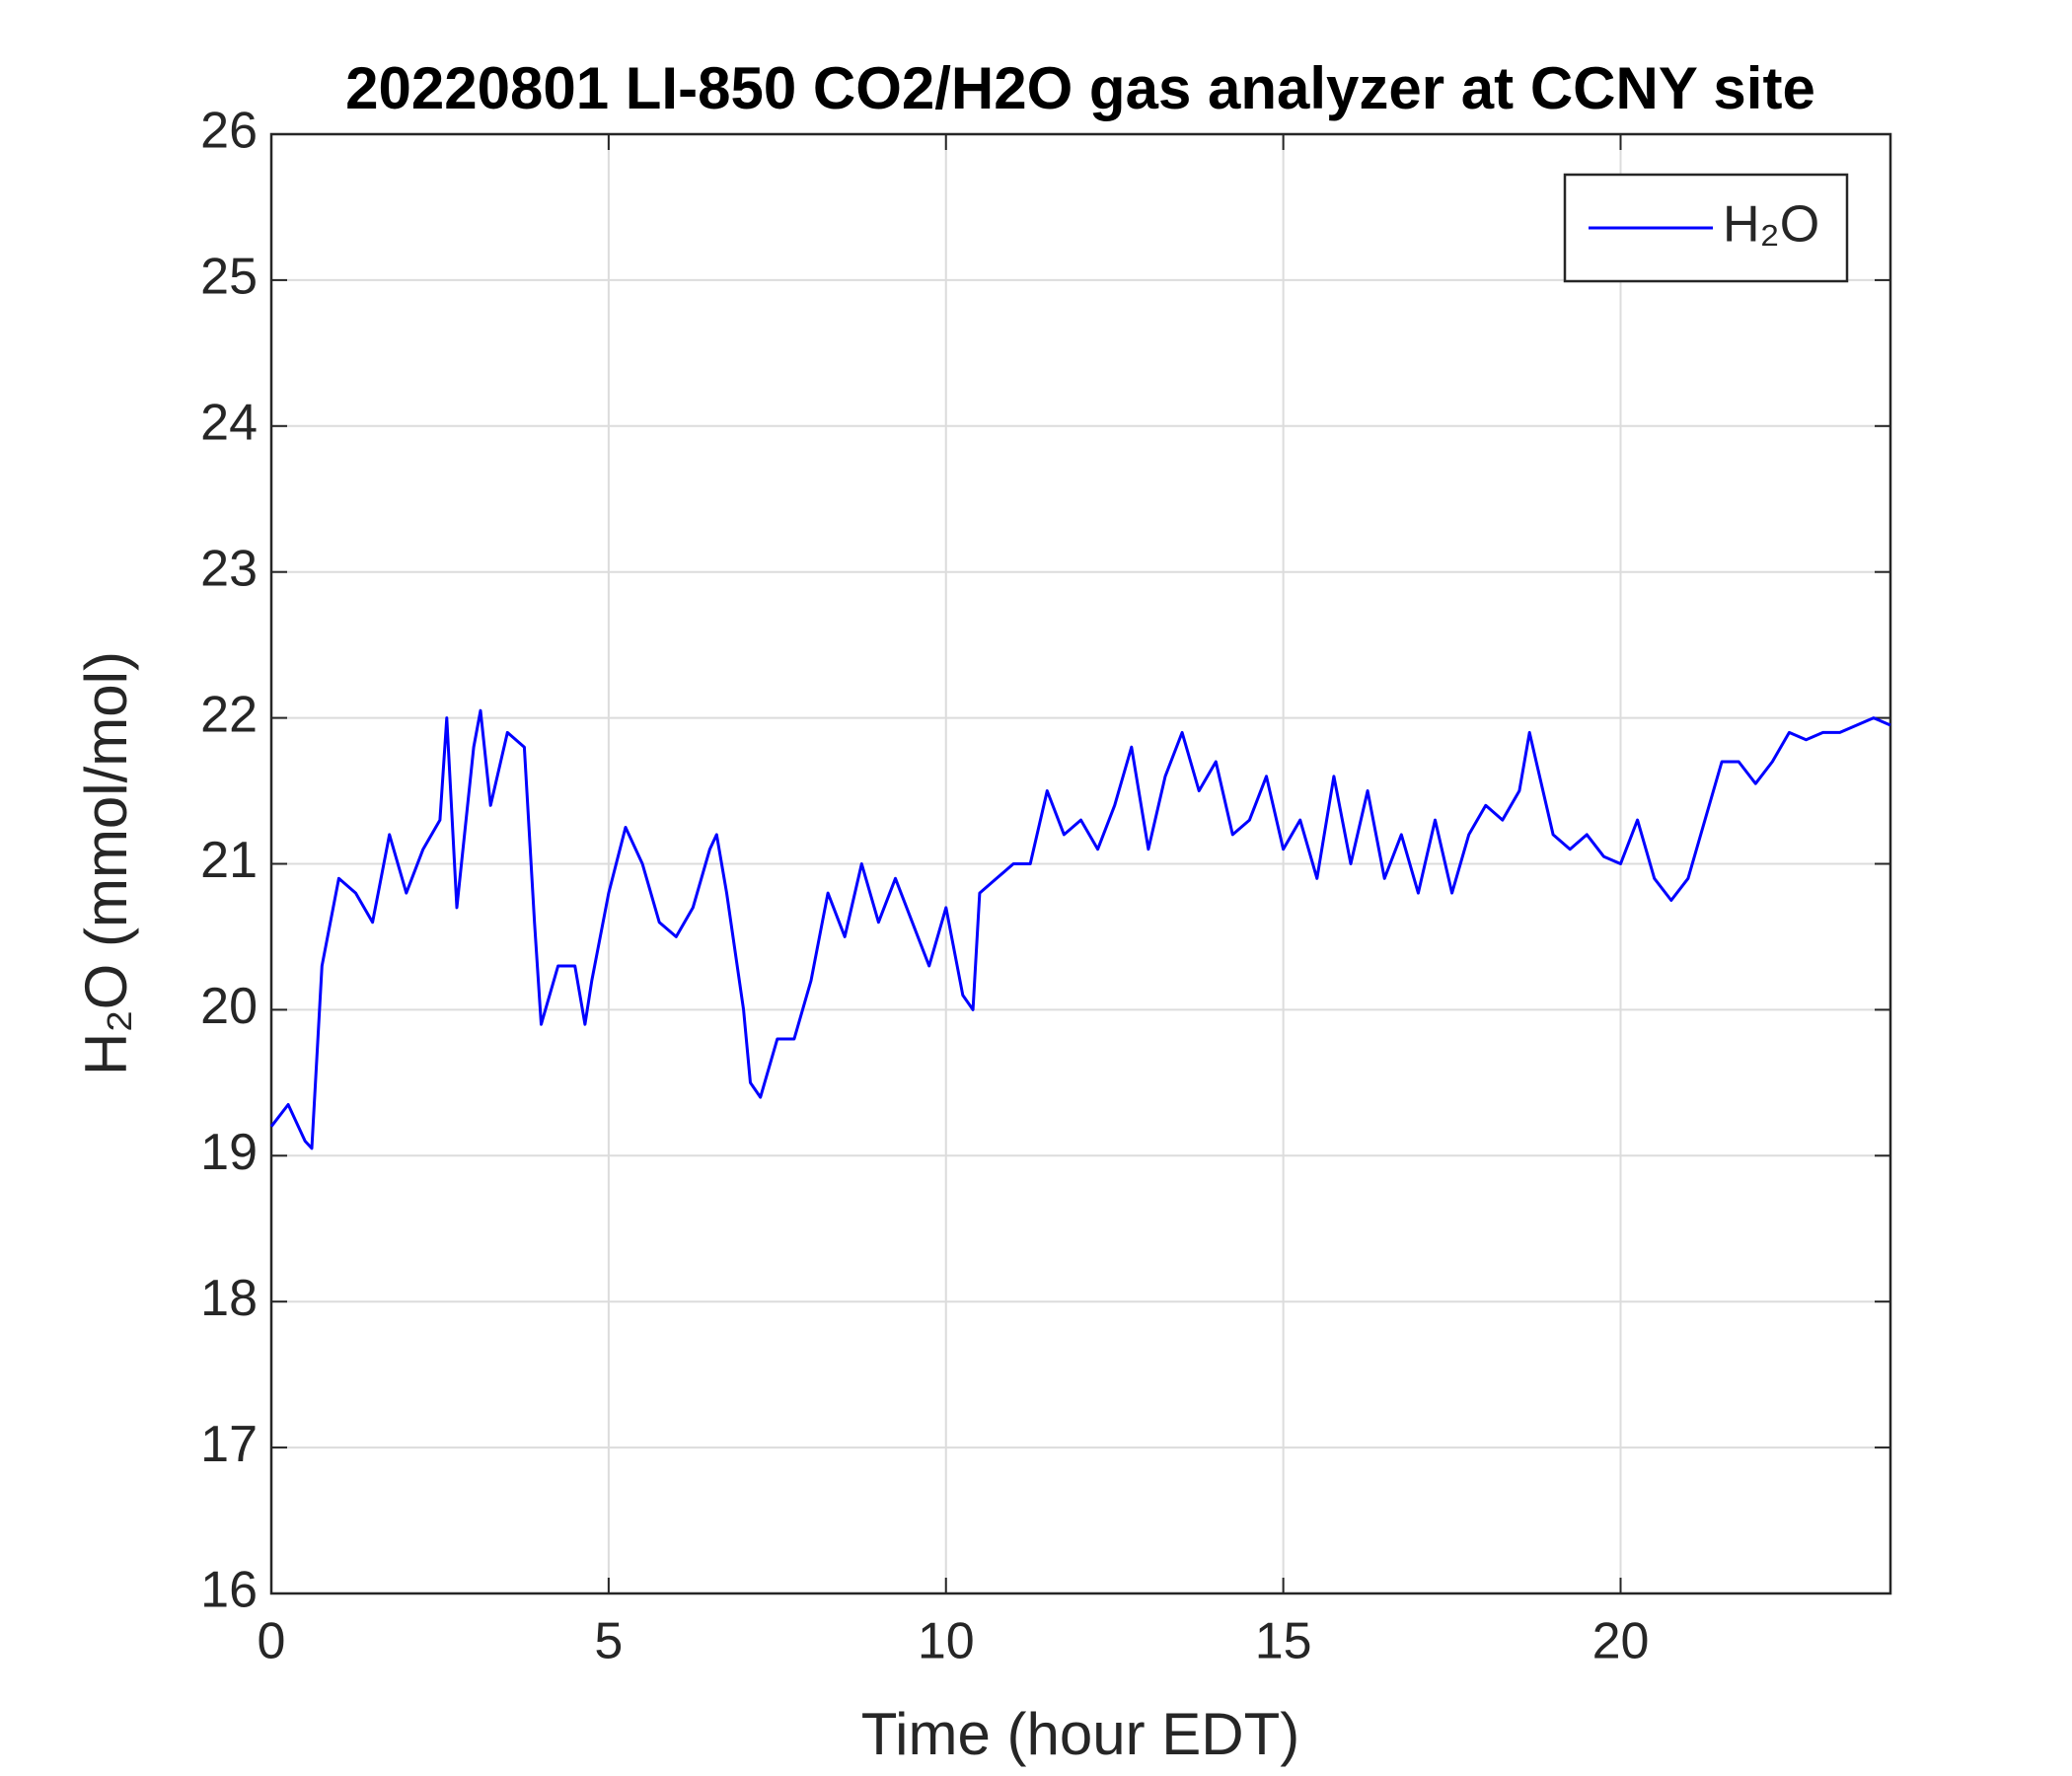 Image resolution: width=2072 pixels, height=1776 pixels. What do you see at coordinates (609, 1642) in the screenshot?
I see `x-tick-label: 5` at bounding box center [609, 1642].